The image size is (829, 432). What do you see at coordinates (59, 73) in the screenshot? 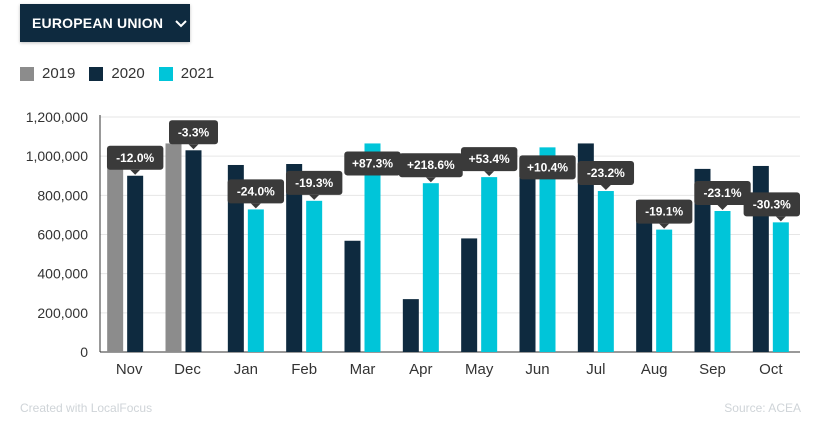
I see `legend-label-2019: 2019` at bounding box center [59, 73].